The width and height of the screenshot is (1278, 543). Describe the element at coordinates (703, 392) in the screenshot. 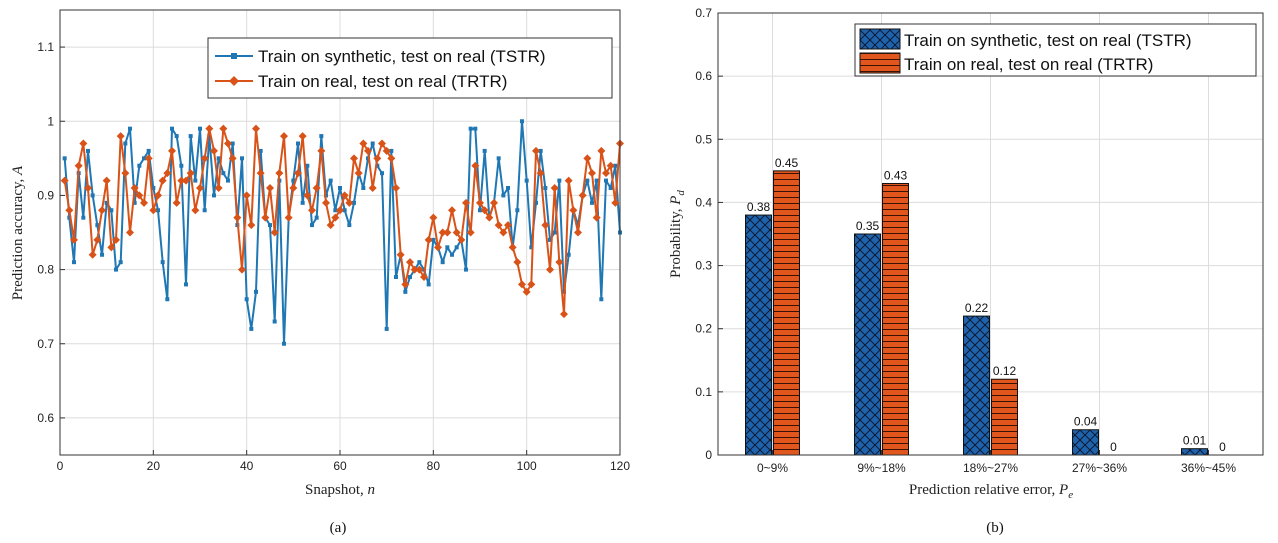

I see `y-tick-label-b: 0.1` at that location.